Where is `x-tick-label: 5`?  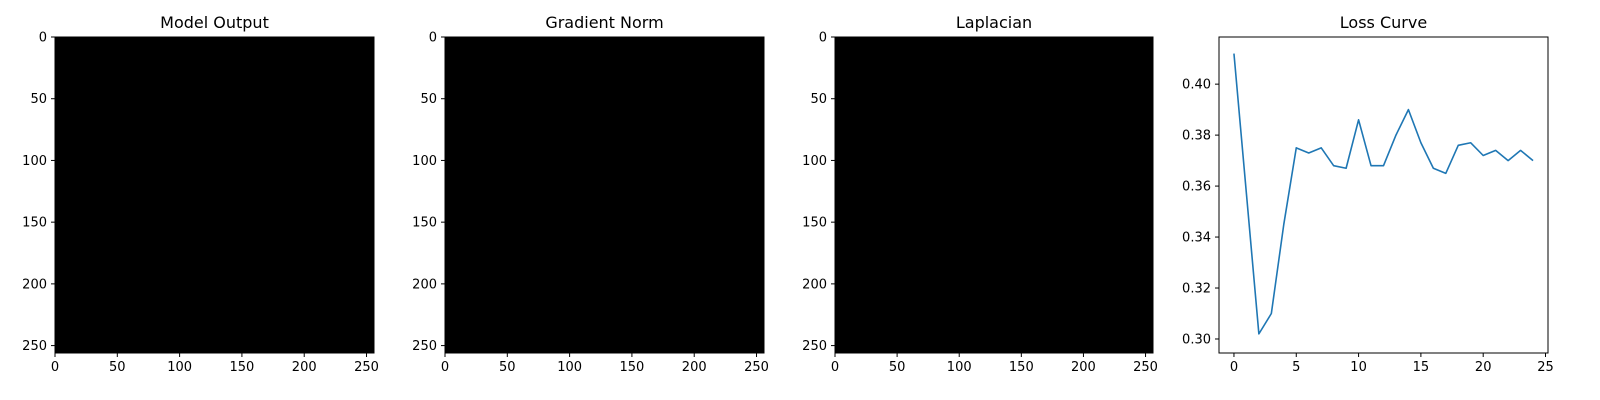
x-tick-label: 5 is located at coordinates (1296, 367).